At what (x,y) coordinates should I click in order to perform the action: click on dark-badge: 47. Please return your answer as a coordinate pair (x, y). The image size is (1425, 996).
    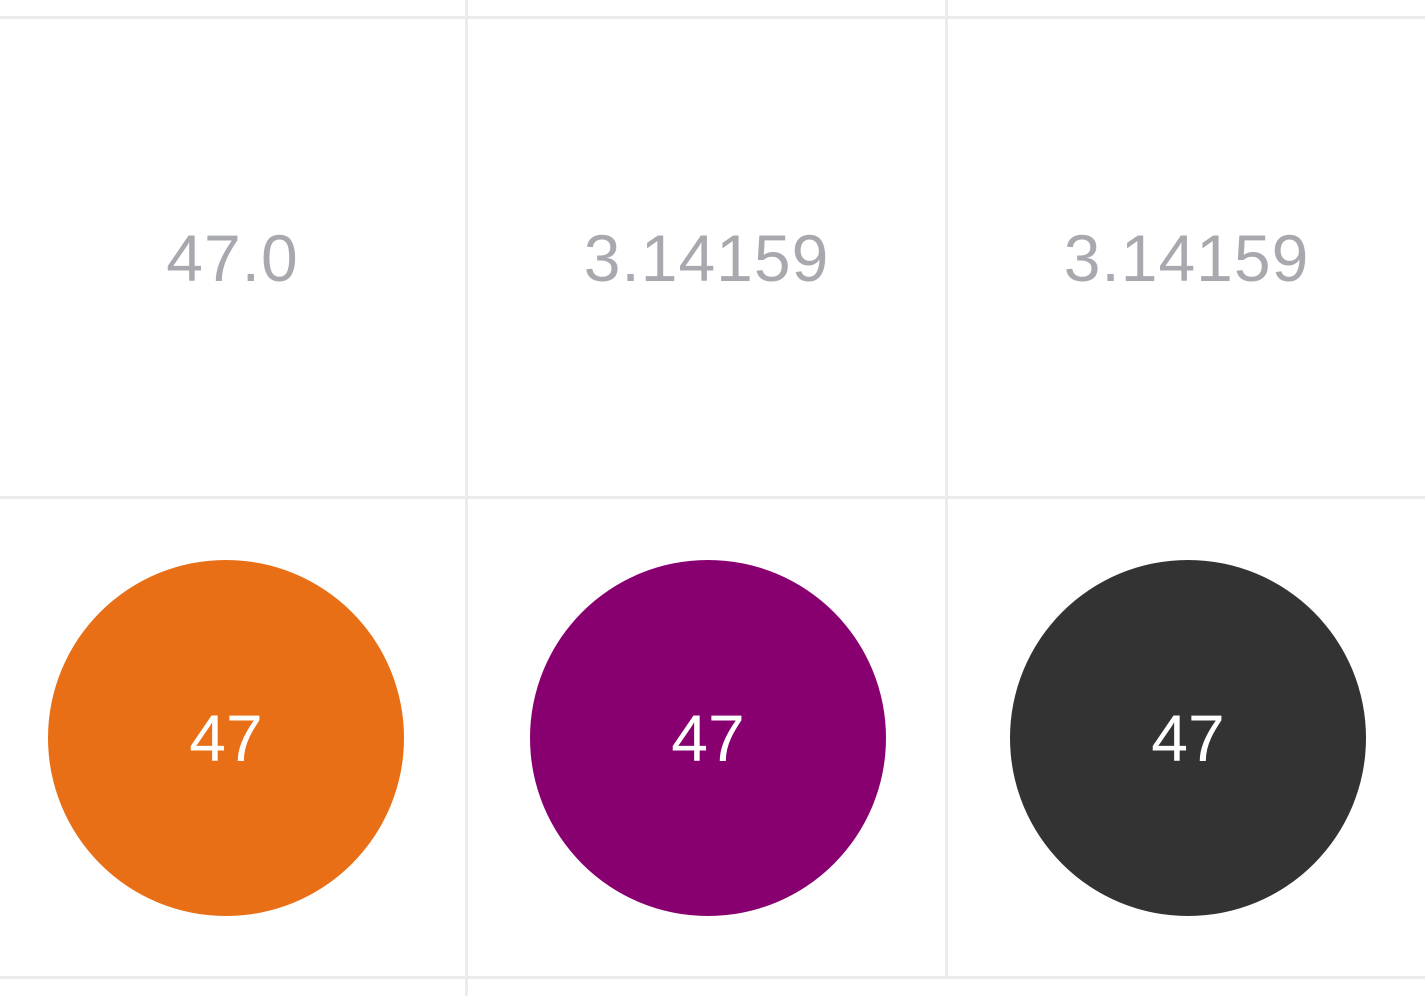
    Looking at the image, I should click on (1188, 737).